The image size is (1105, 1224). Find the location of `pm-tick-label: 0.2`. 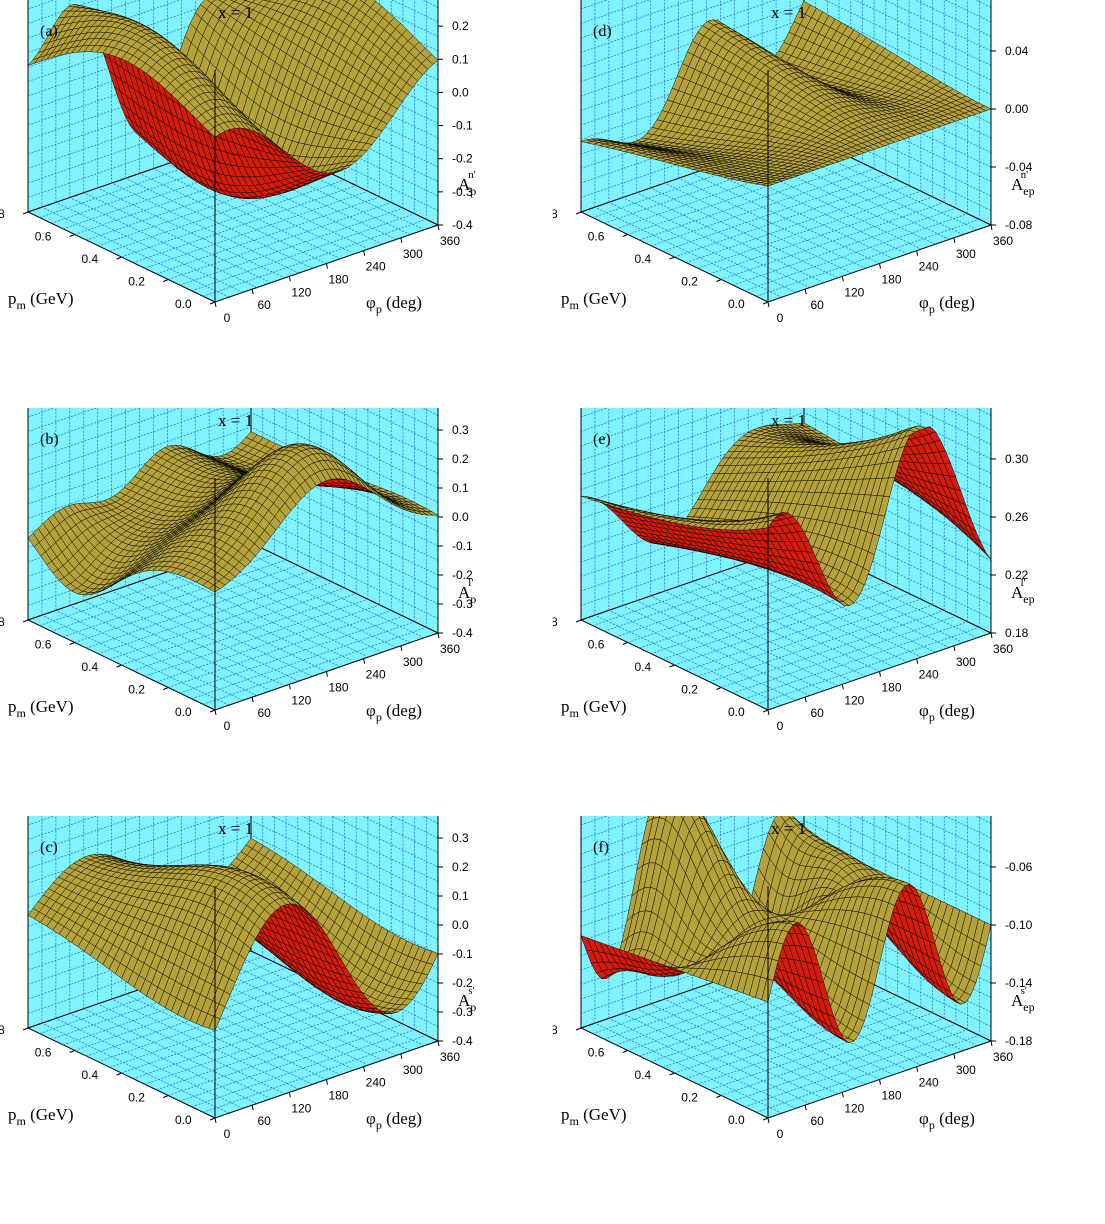

pm-tick-label: 0.2 is located at coordinates (136, 1098).